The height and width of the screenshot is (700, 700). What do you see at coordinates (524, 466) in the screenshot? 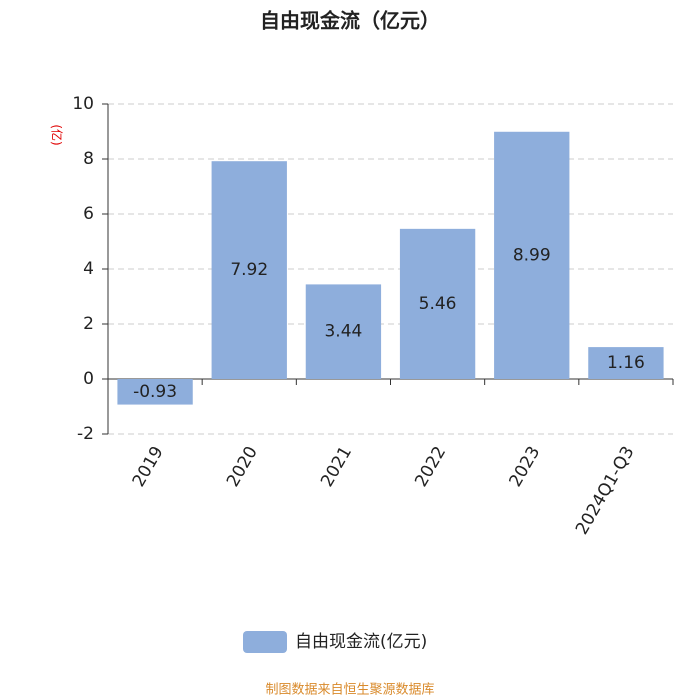
I see `x-tick-label: 2023` at bounding box center [524, 466].